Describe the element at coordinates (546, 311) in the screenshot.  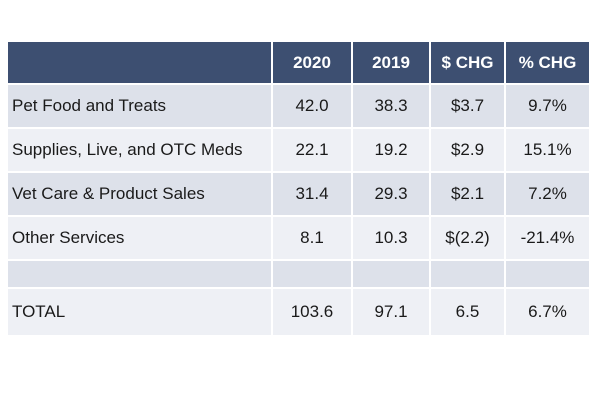
I see `cell-percent-change: 6.7%` at that location.